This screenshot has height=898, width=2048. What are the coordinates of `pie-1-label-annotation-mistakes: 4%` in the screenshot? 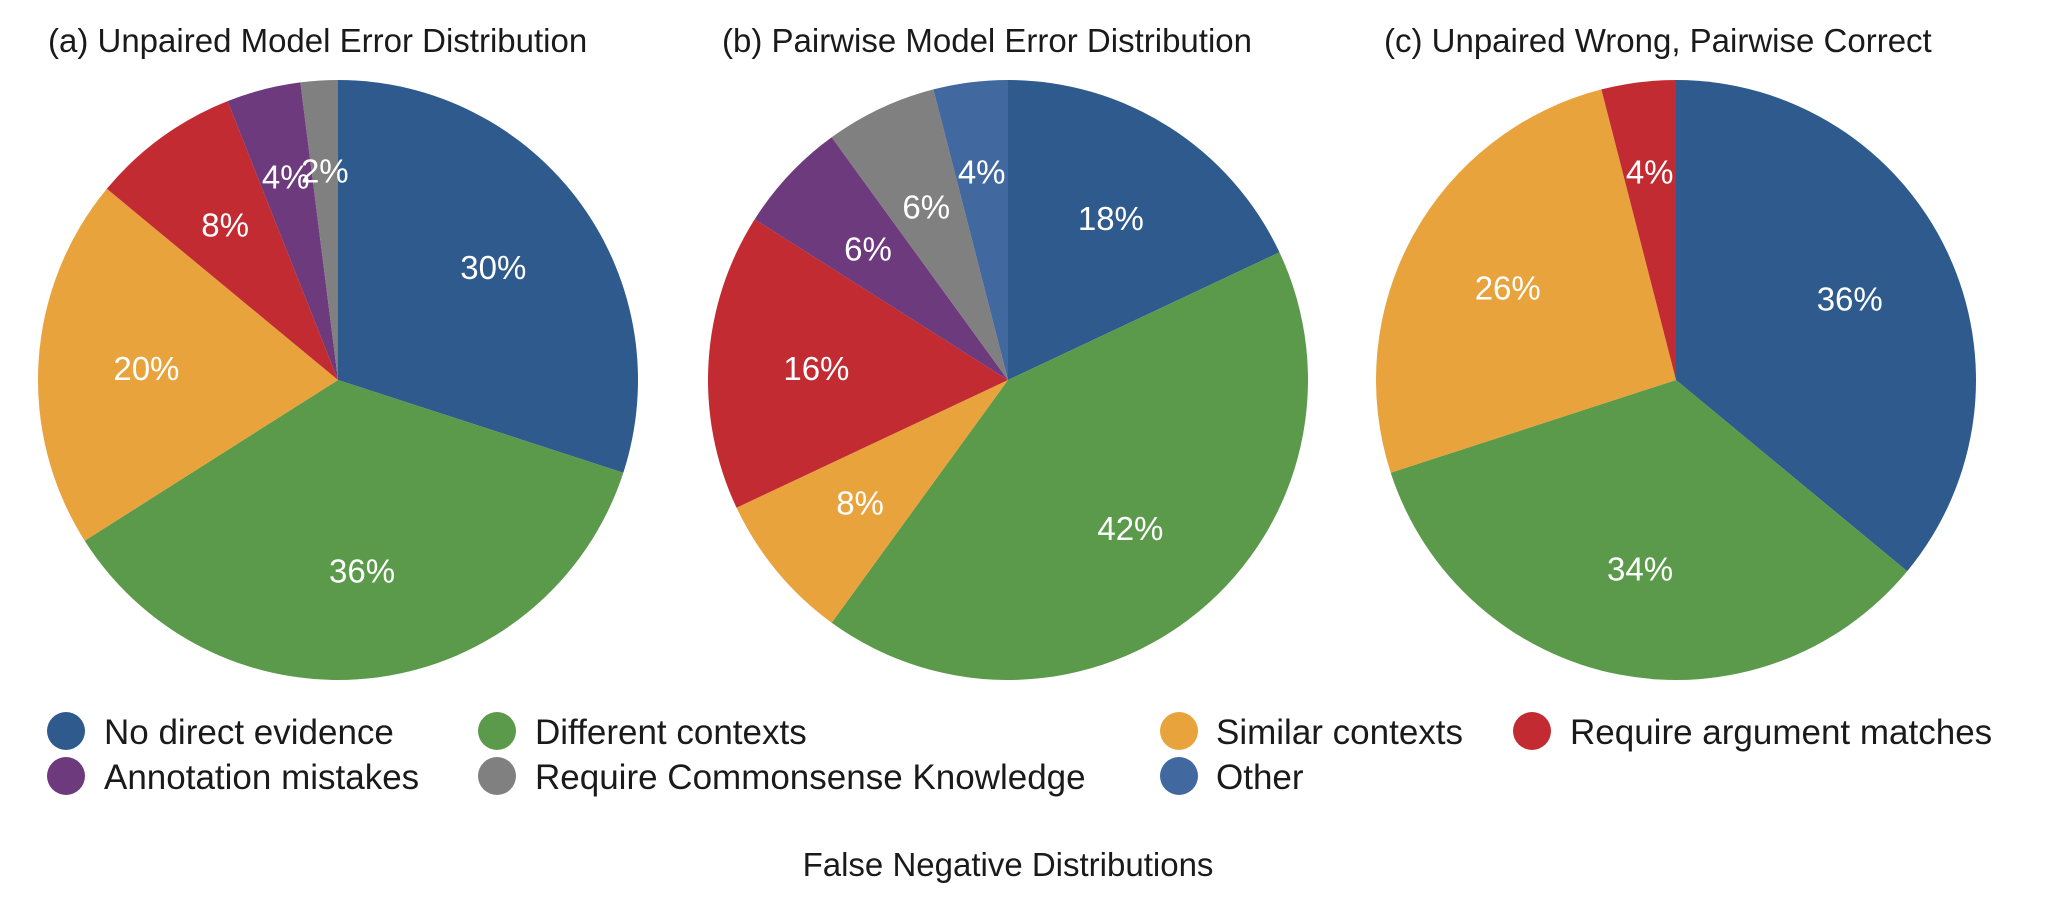 It's located at (286, 177).